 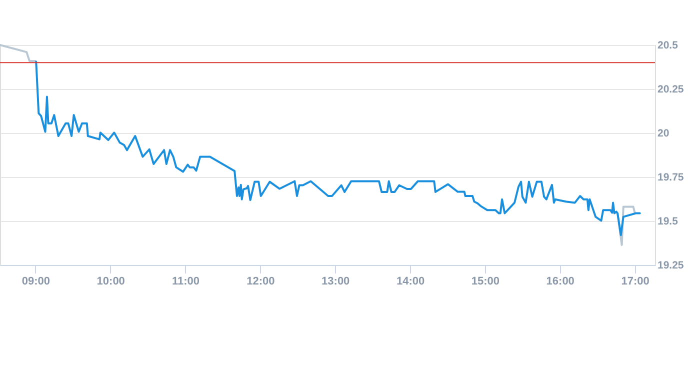 What do you see at coordinates (668, 46) in the screenshot?
I see `y-tick-label: 20.5` at bounding box center [668, 46].